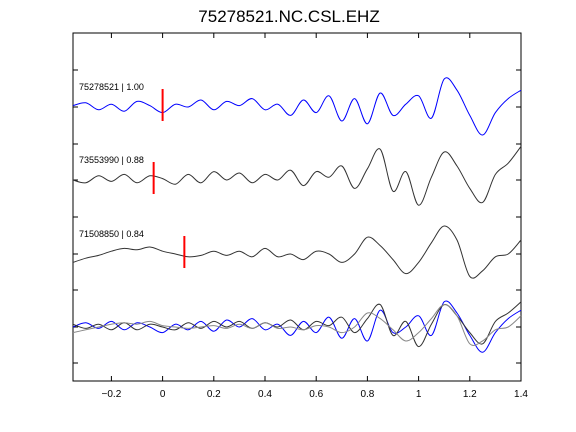 The height and width of the screenshot is (432, 576). What do you see at coordinates (470, 394) in the screenshot?
I see `x-tick-label: 1.2` at bounding box center [470, 394].